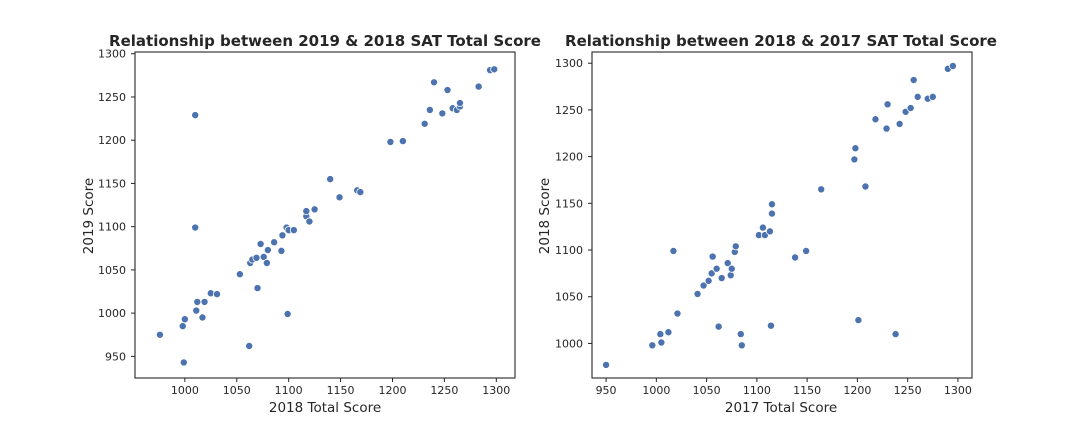 Image resolution: width=1080 pixels, height=432 pixels. Describe the element at coordinates (115, 356) in the screenshot. I see `y-tick-label: 950` at that location.